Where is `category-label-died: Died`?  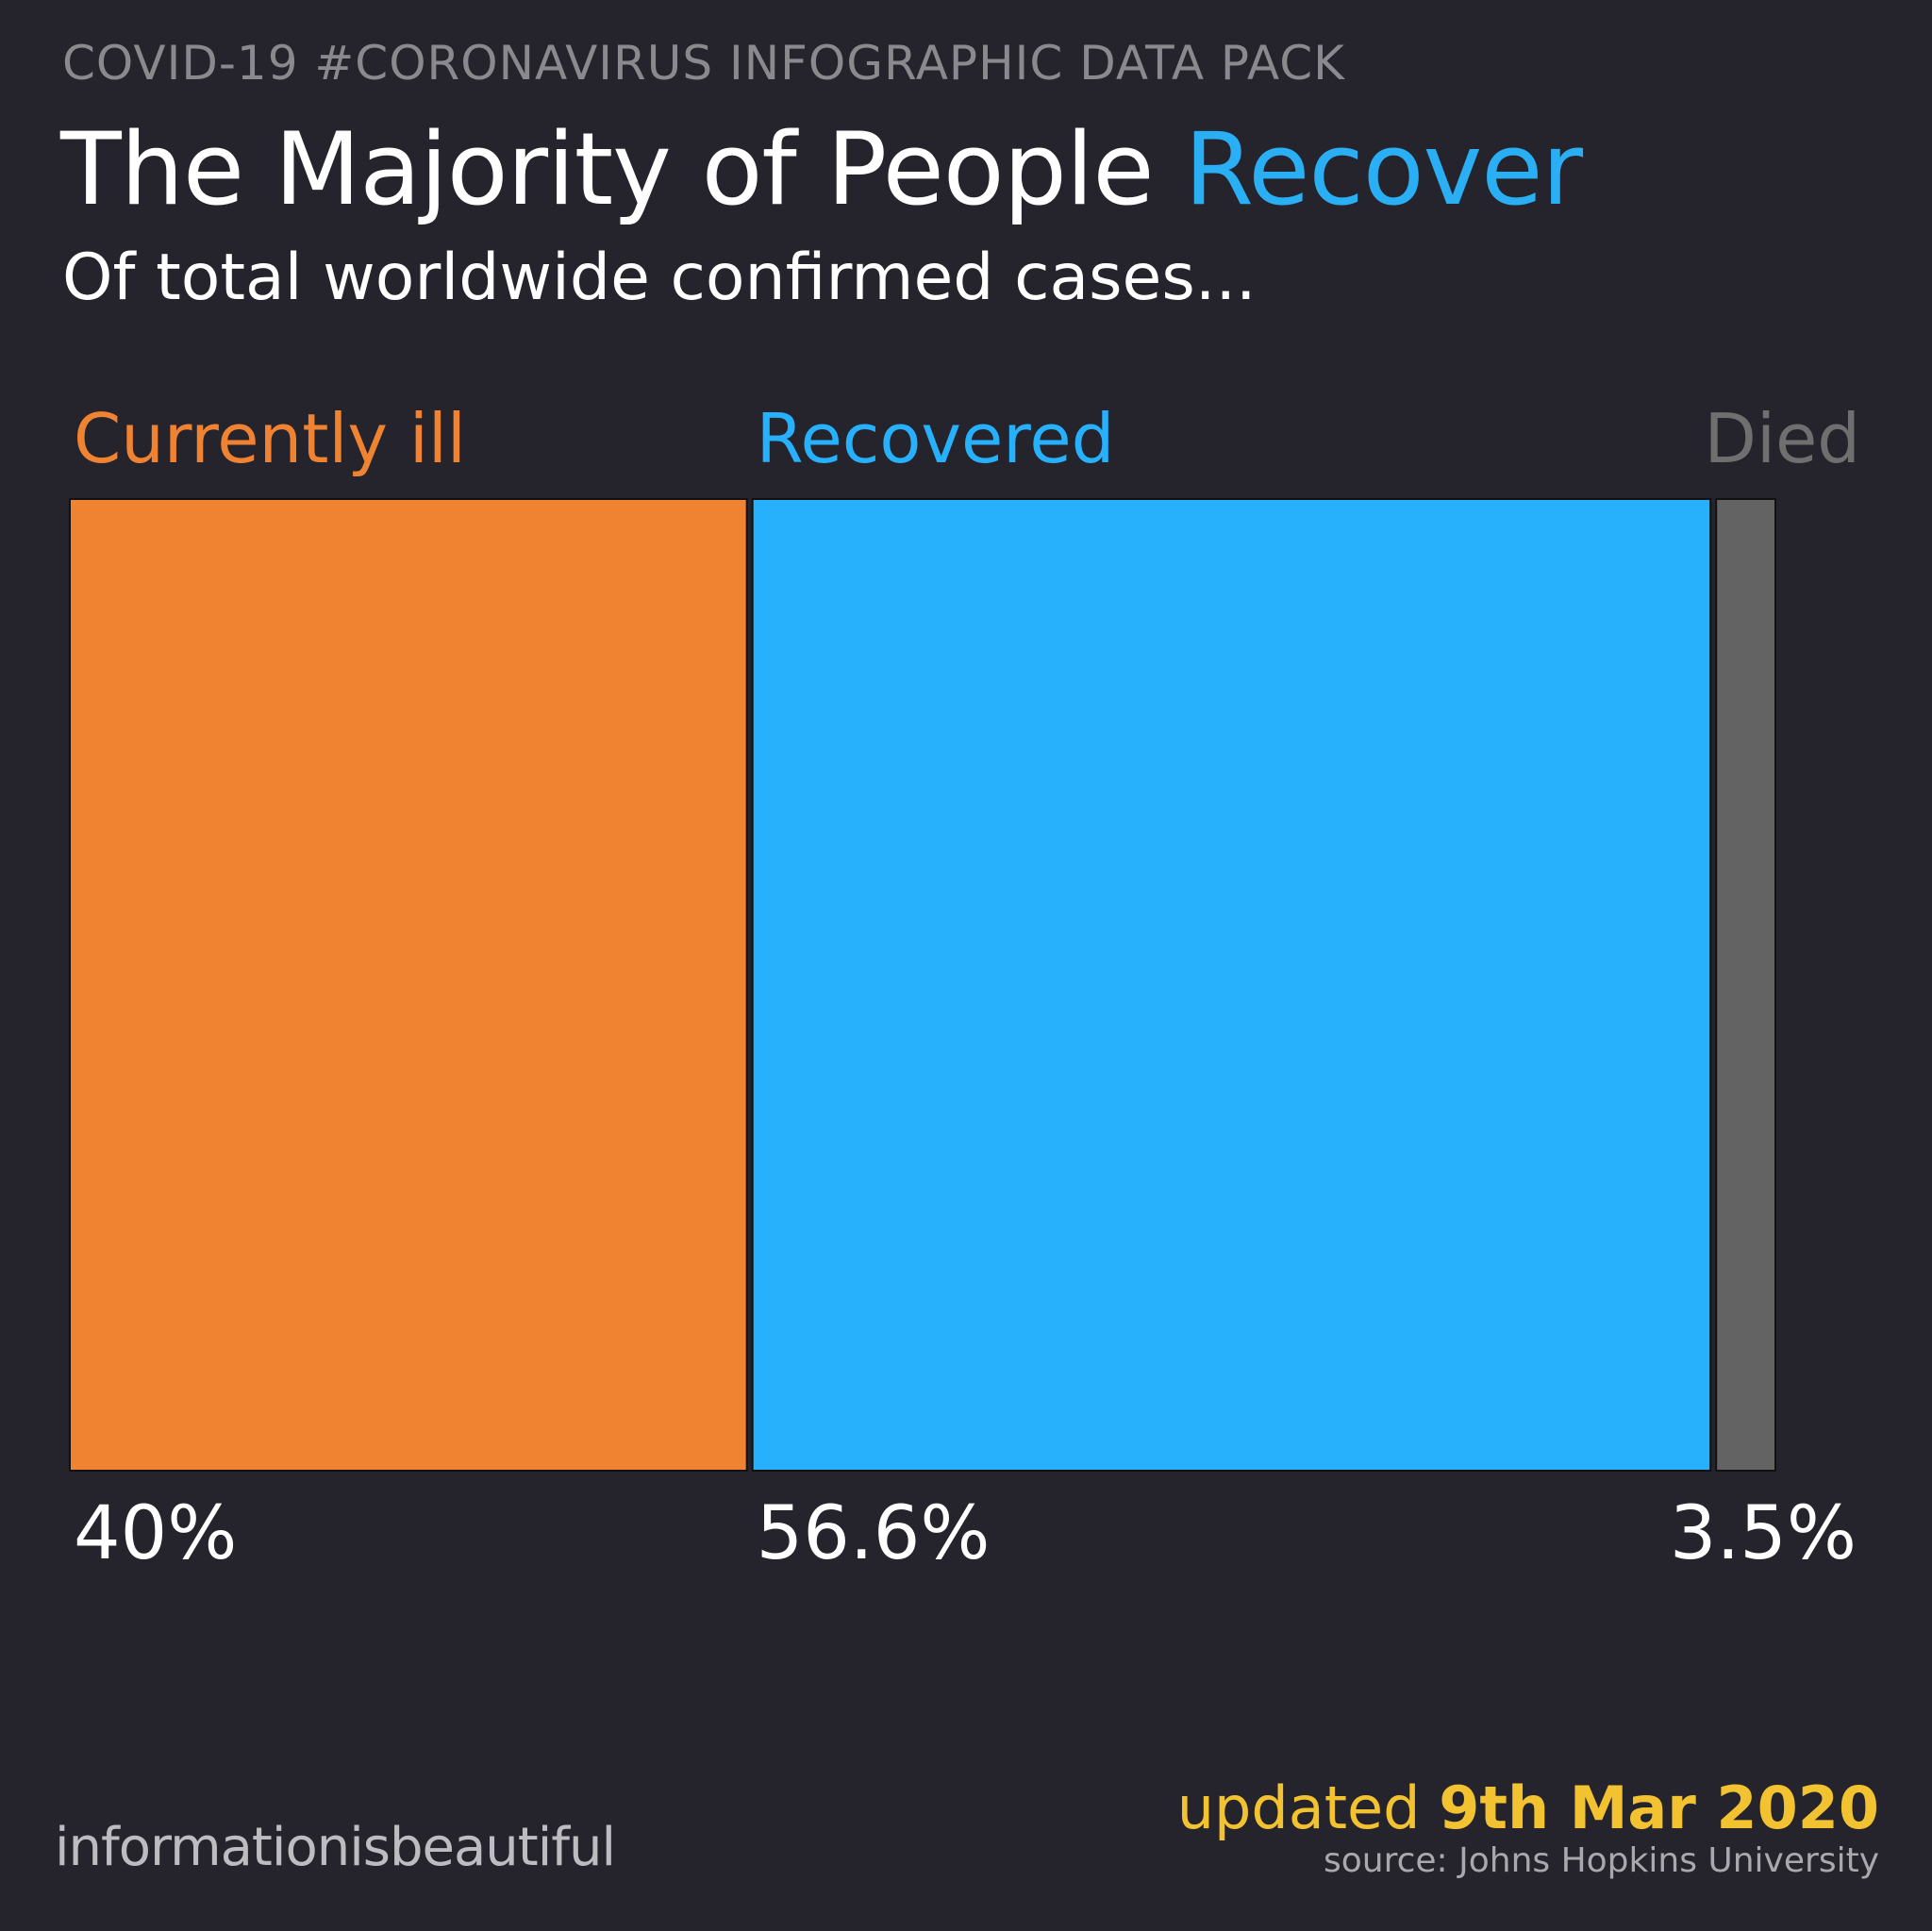 category-label-died: Died is located at coordinates (1782, 438).